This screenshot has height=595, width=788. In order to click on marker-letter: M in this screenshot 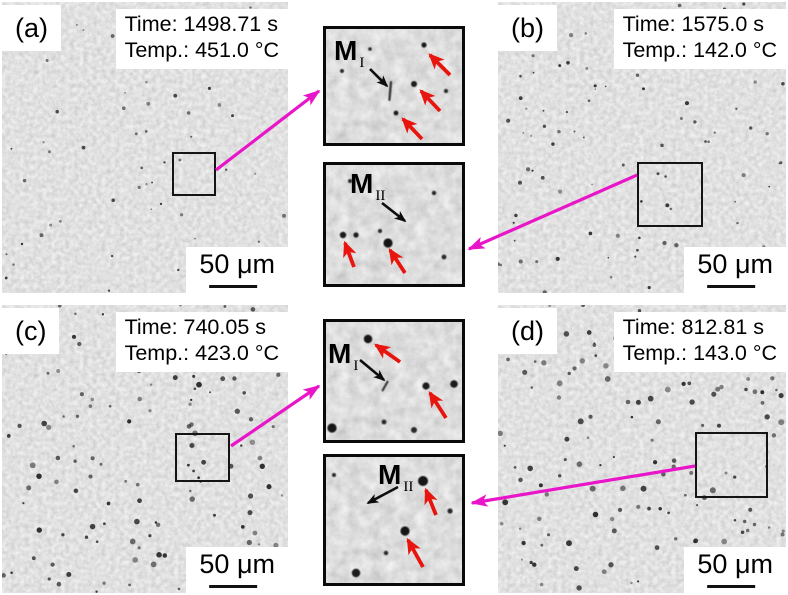, I will do `click(340, 353)`.